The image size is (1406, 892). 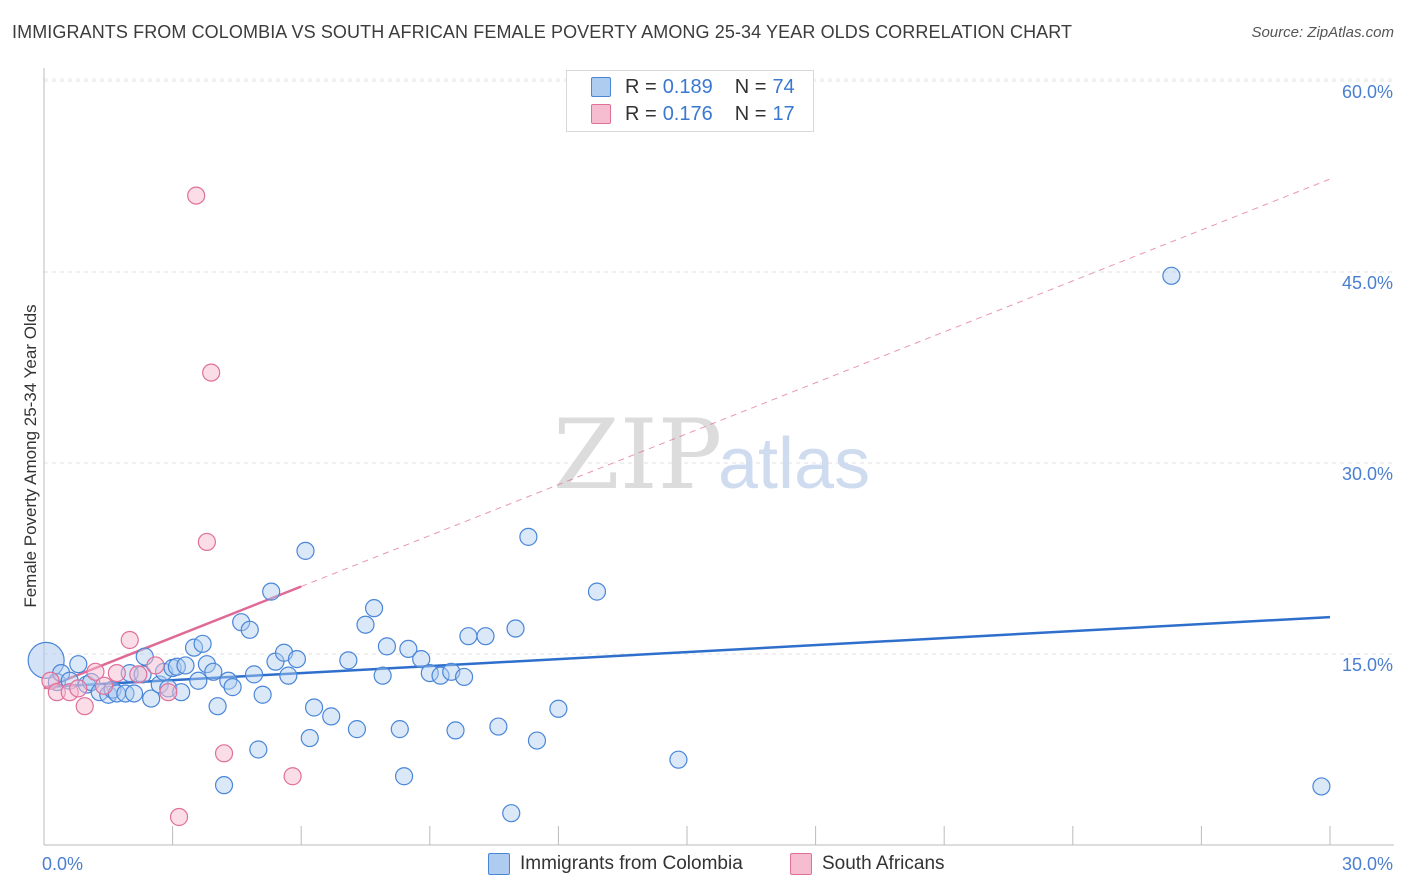 I want to click on trend-line-colombia, so click(x=687, y=652).